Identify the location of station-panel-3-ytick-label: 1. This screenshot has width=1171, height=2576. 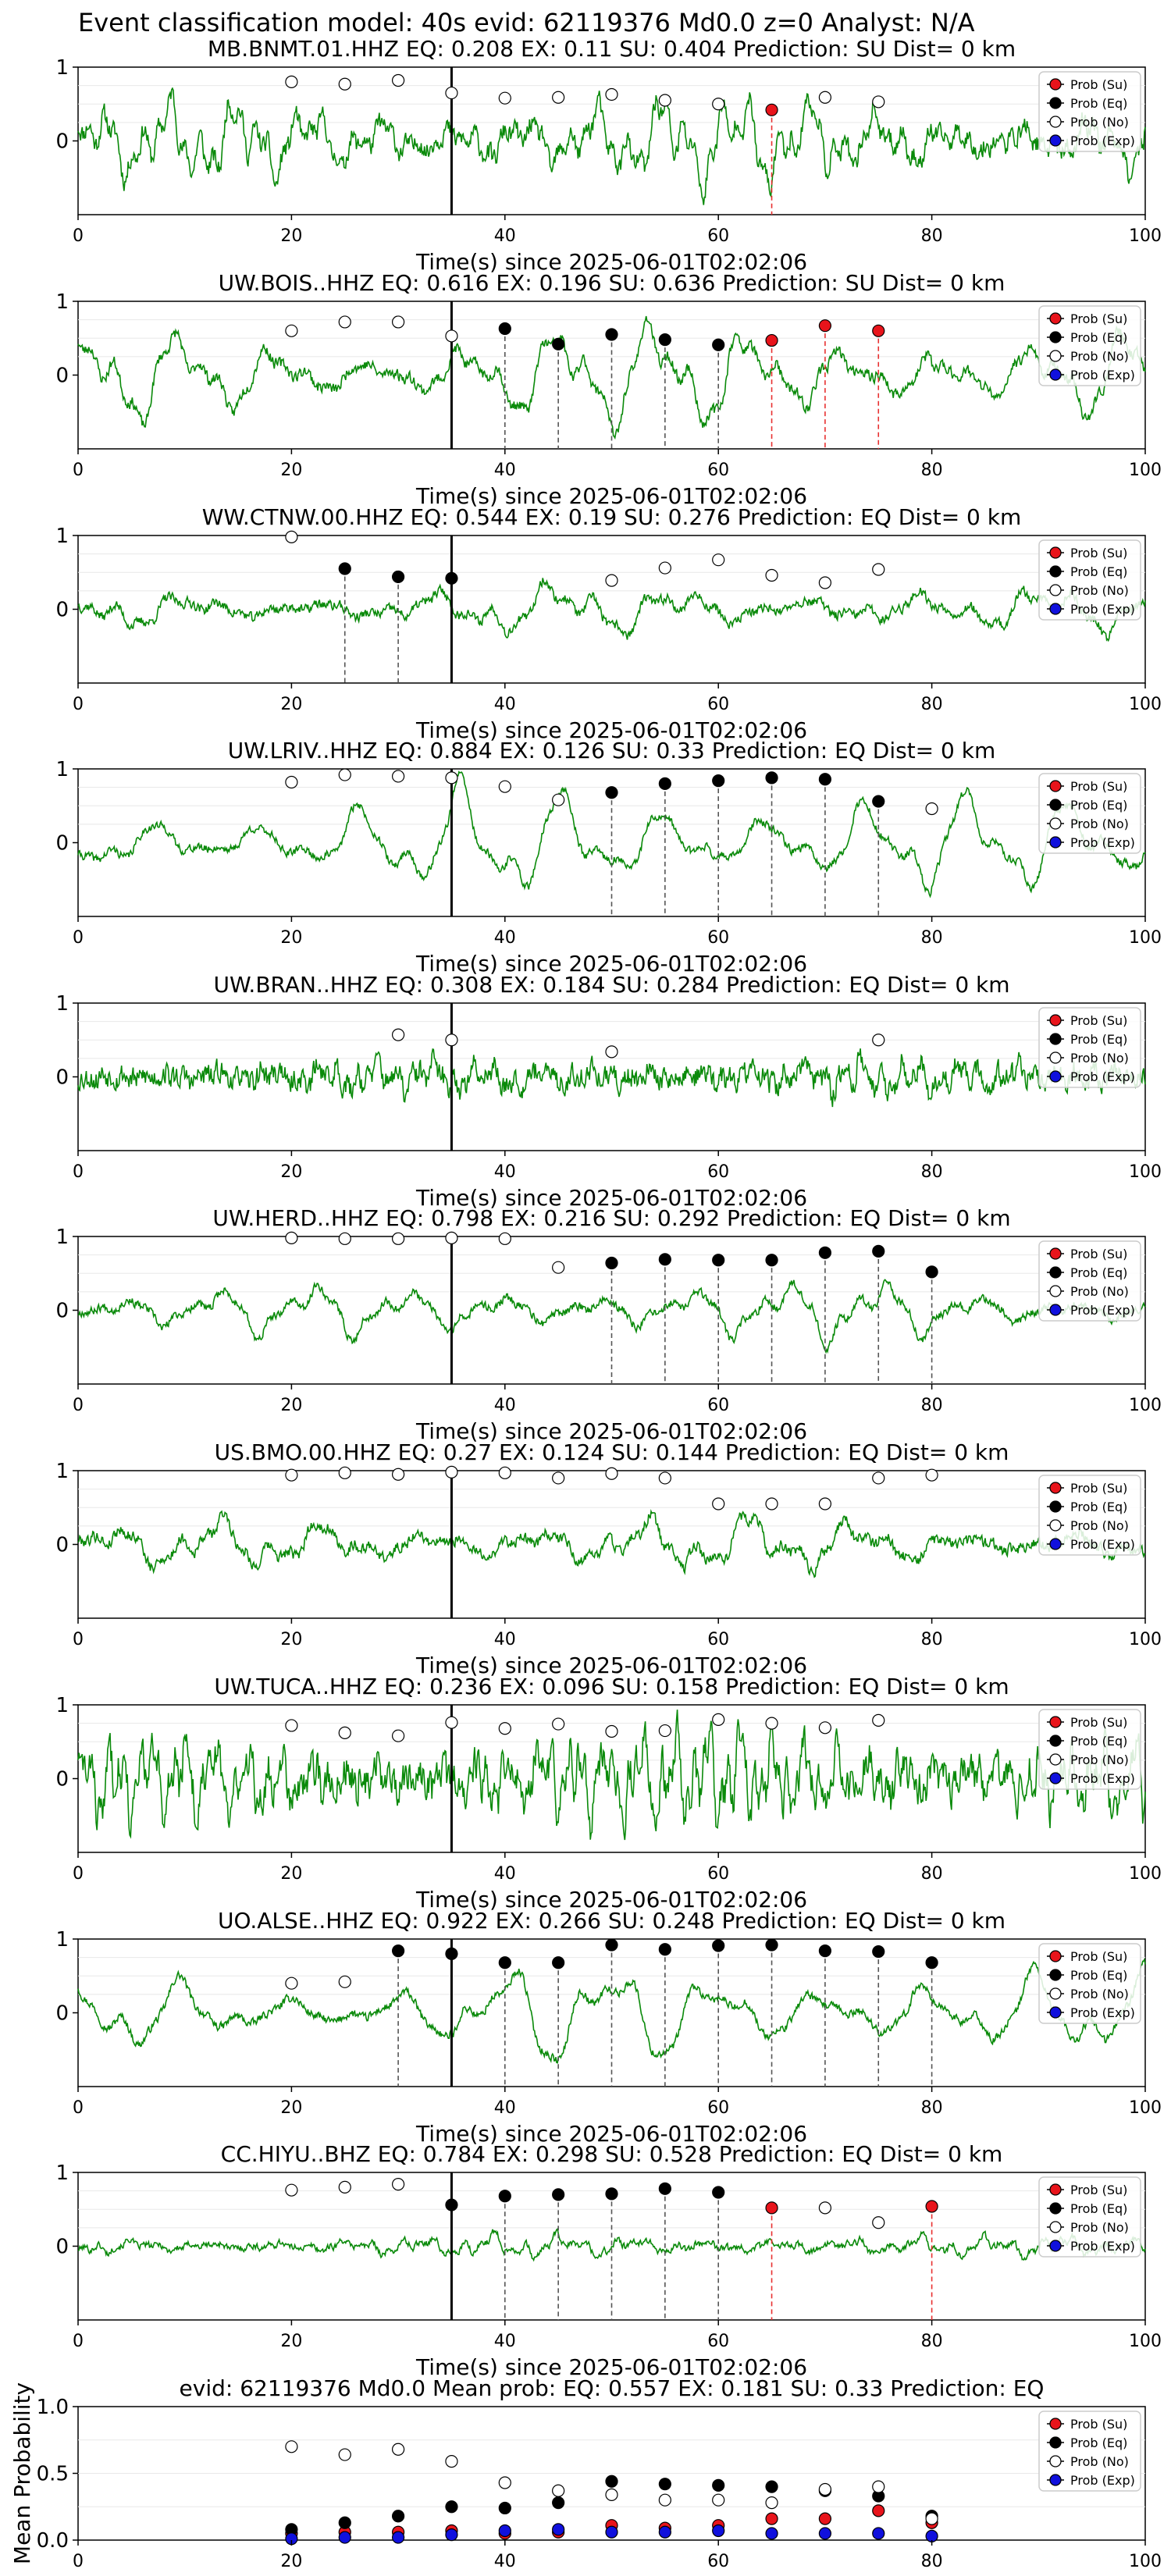
(62, 536).